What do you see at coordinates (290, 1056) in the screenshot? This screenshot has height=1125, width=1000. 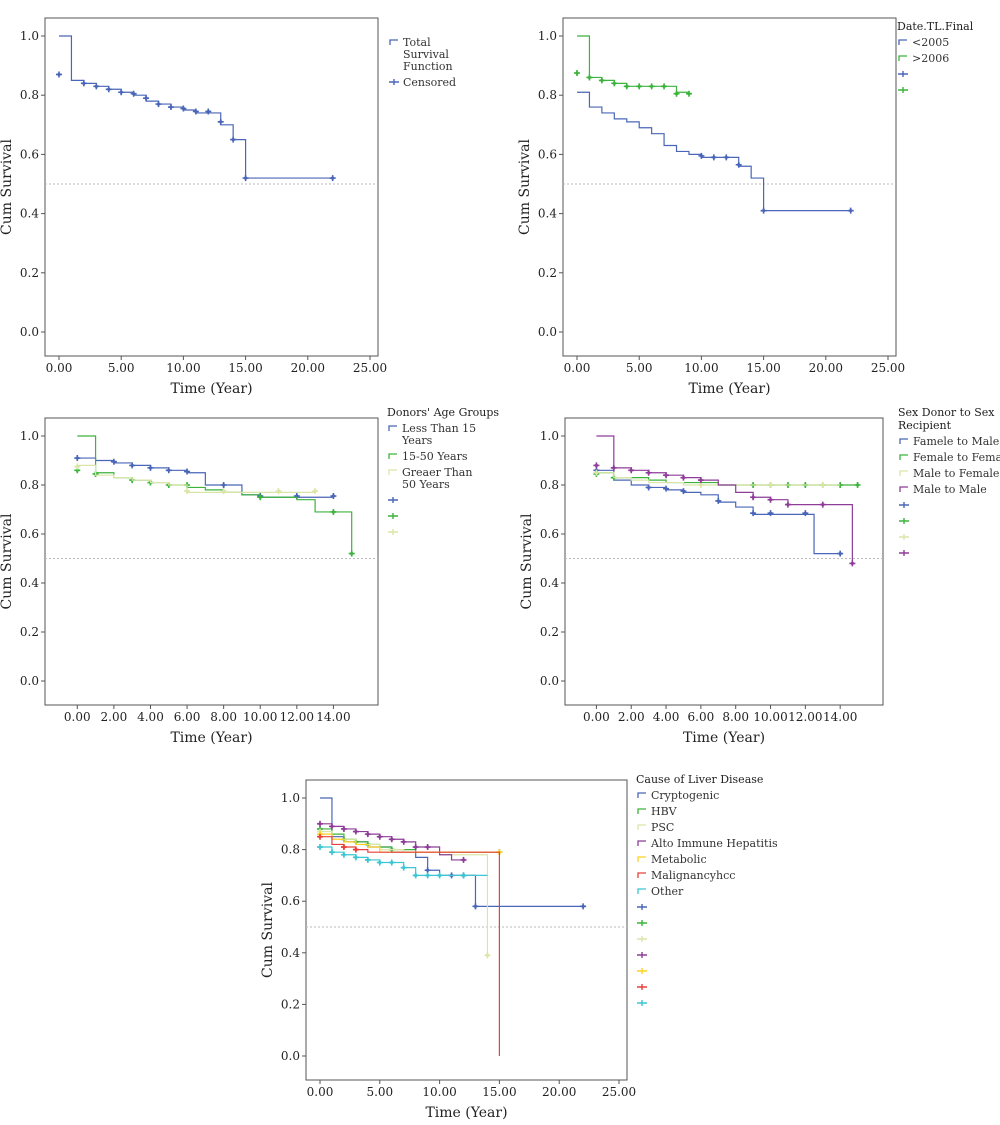 I see `y-tick-label: 0.0` at bounding box center [290, 1056].